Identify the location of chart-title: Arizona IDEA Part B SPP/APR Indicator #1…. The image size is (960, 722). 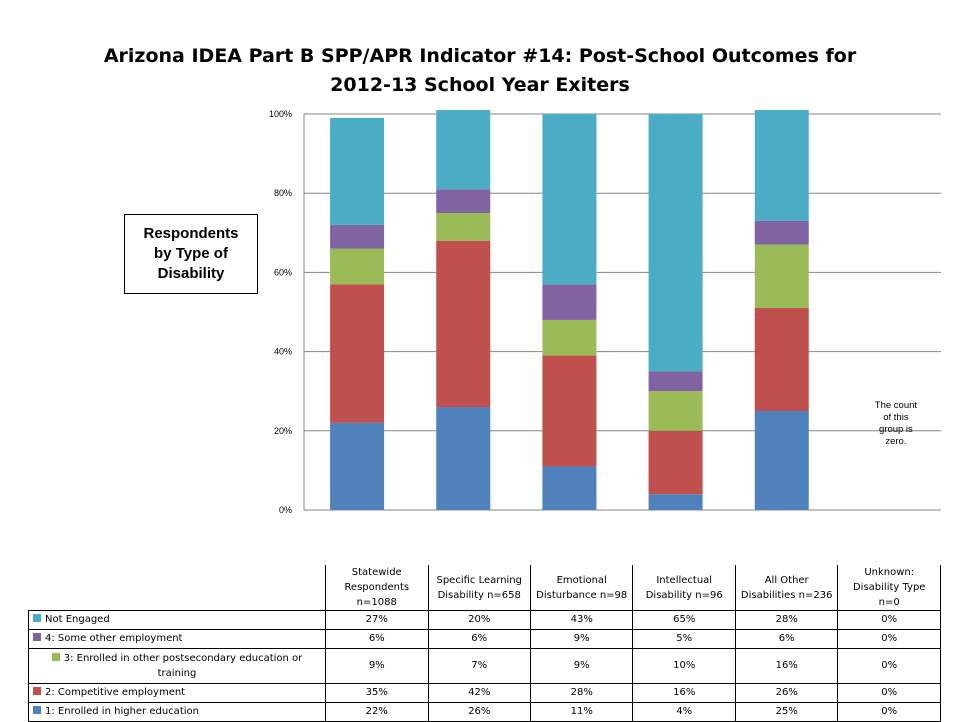
(480, 71).